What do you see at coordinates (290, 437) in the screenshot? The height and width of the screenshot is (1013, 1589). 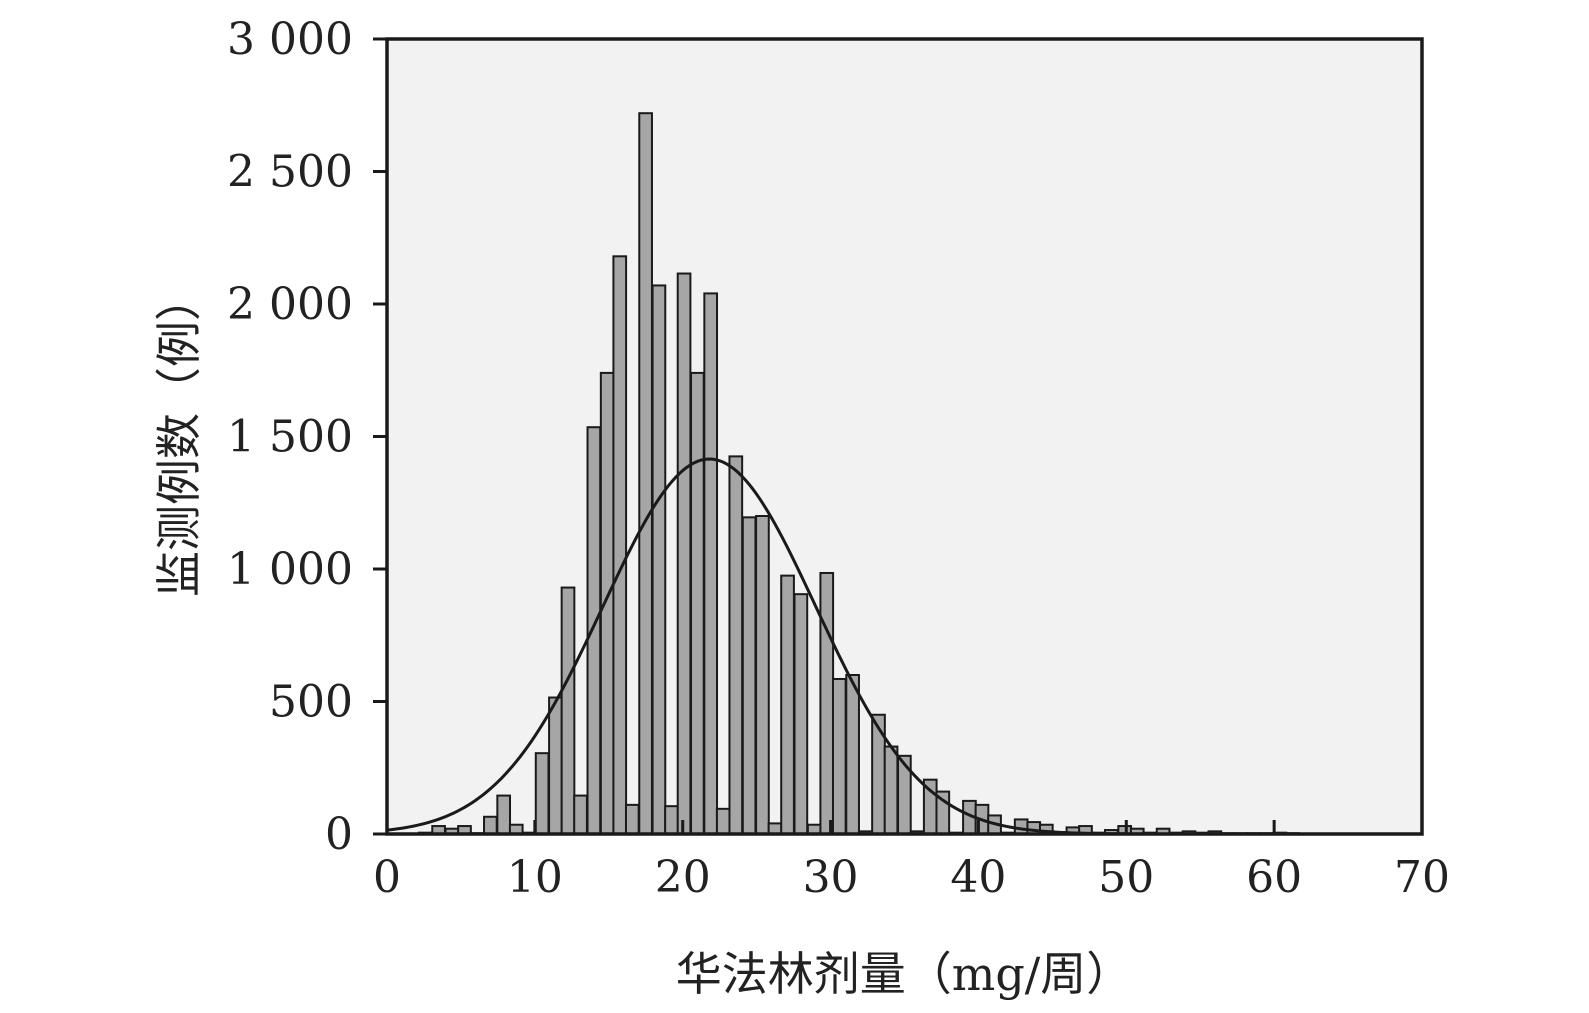 I see `y-tick-label-3: 1 500` at bounding box center [290, 437].